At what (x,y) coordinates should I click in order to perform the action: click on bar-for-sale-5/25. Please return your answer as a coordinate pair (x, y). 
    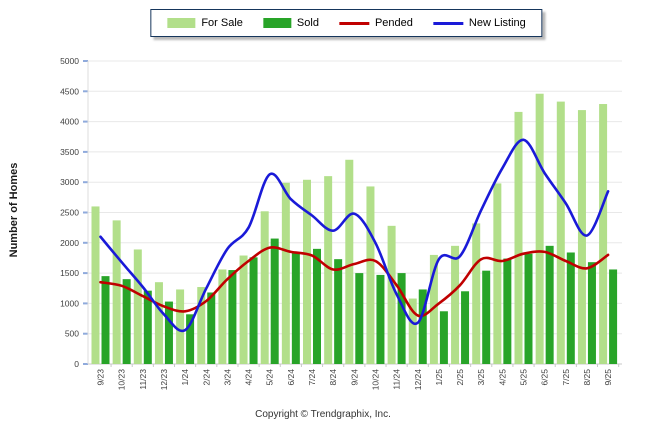
    Looking at the image, I should click on (518, 238).